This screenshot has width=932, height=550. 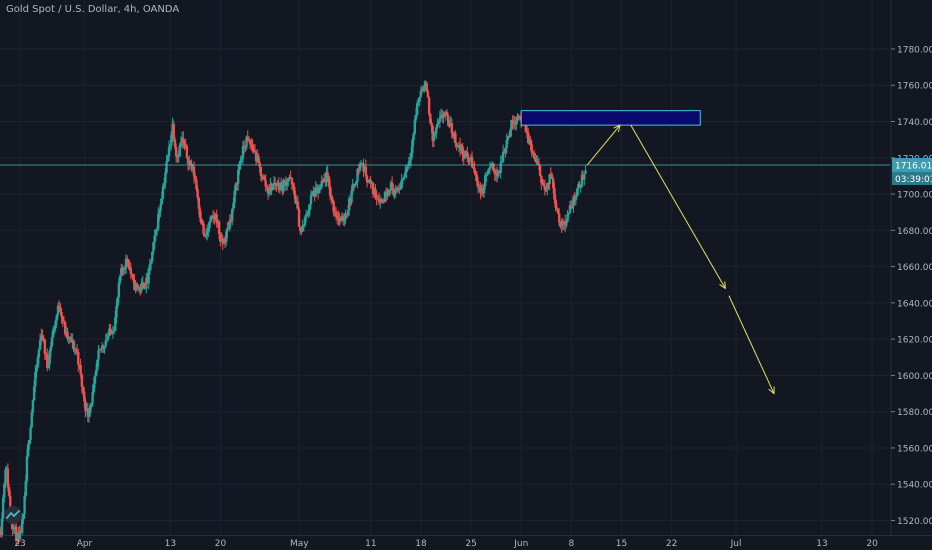 What do you see at coordinates (621, 544) in the screenshot?
I see `time-tick-label: 15` at bounding box center [621, 544].